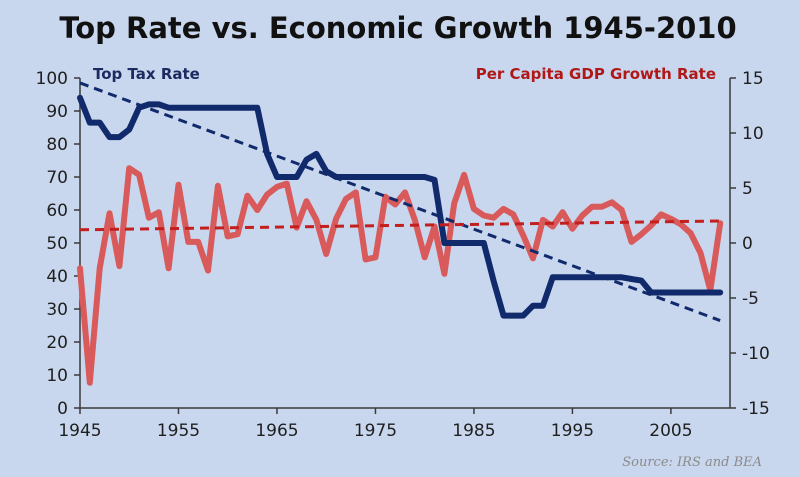 The width and height of the screenshot is (800, 477). What do you see at coordinates (57, 376) in the screenshot?
I see `left-tick-label: 10` at bounding box center [57, 376].